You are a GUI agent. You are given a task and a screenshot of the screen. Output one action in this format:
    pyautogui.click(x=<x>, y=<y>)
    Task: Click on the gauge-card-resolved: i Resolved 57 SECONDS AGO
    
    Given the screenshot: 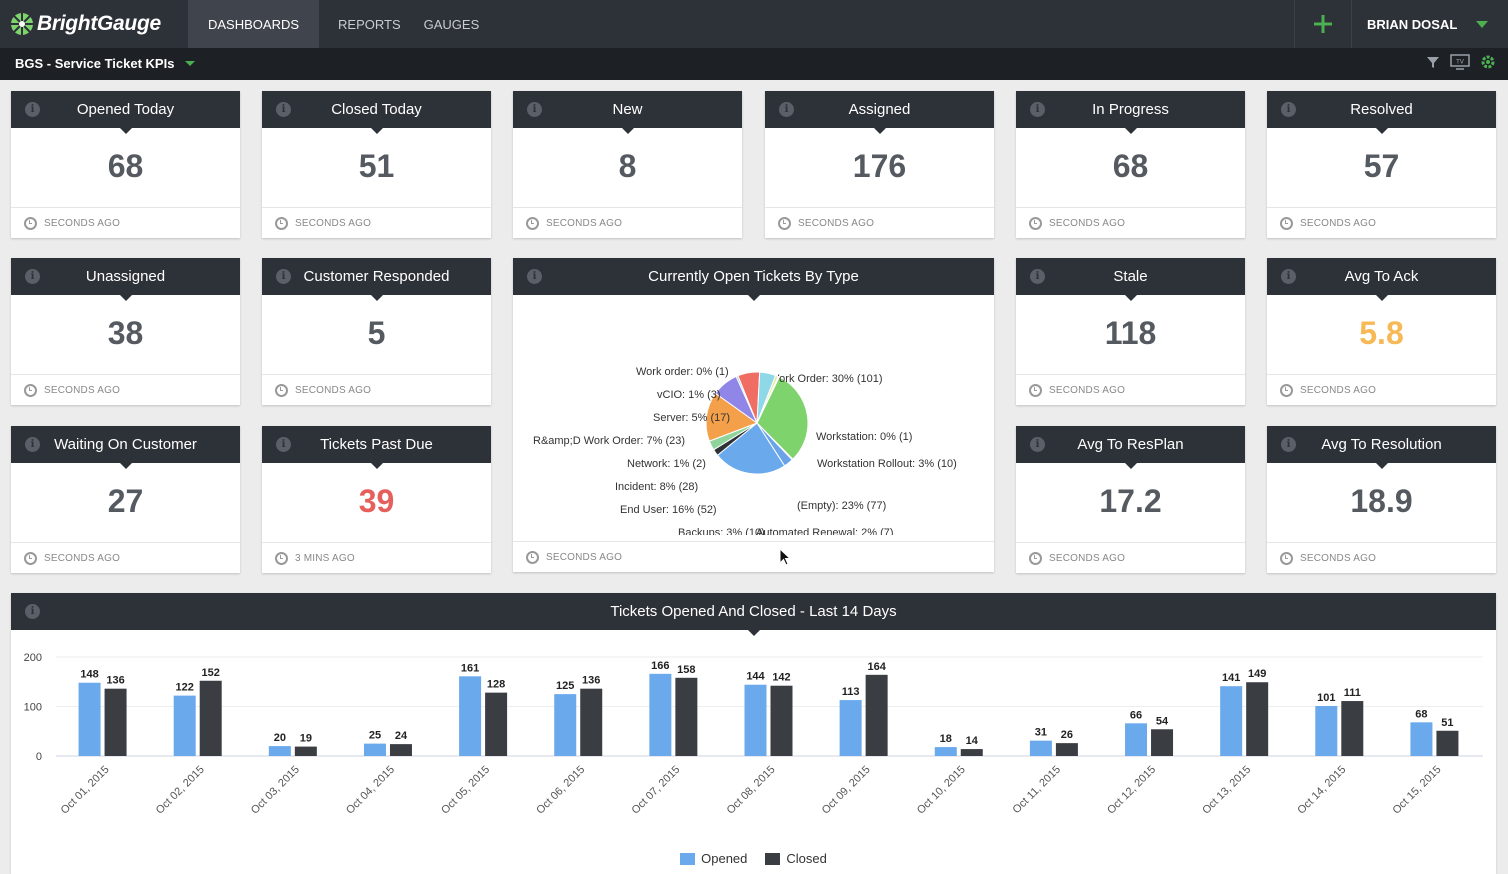 What is the action you would take?
    pyautogui.click(x=1381, y=164)
    